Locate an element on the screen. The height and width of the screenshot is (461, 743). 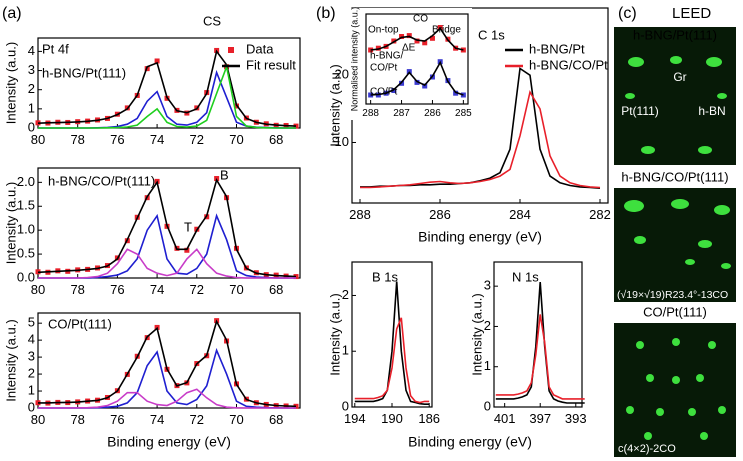
y-tick-label: 1.0 is located at coordinates (26, 229).